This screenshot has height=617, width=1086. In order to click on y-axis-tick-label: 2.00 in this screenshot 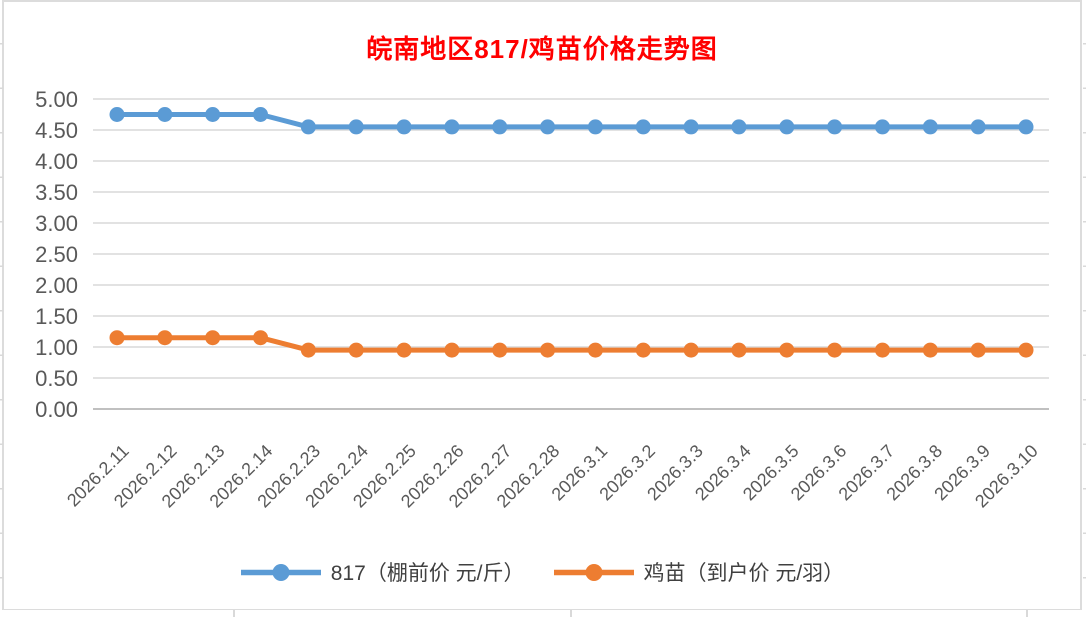, I will do `click(56, 285)`.